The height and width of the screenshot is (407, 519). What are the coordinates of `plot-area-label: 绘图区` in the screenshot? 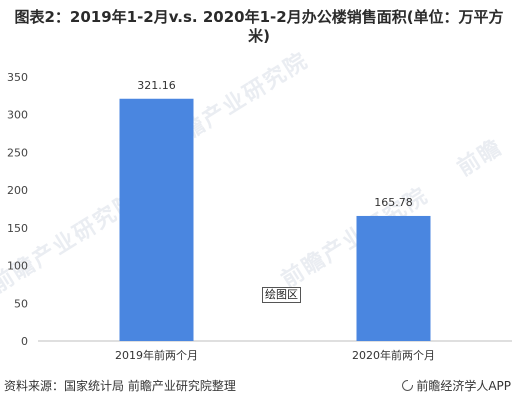 It's located at (281, 295).